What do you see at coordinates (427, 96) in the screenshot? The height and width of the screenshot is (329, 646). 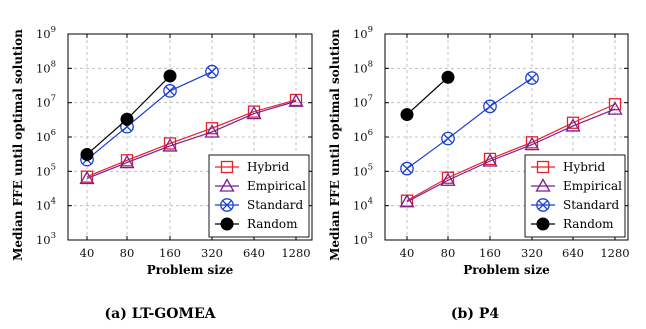 I see `series-line-random` at bounding box center [427, 96].